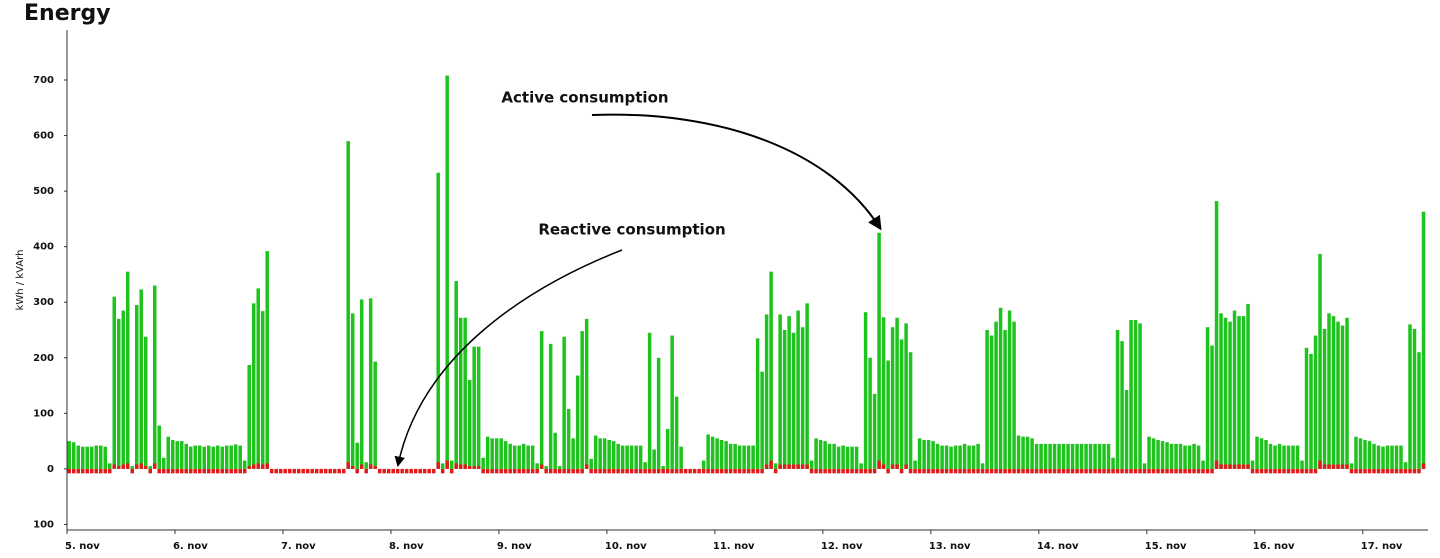  Describe the element at coordinates (1274, 546) in the screenshot. I see `x-tick-label: 16. nov` at that location.